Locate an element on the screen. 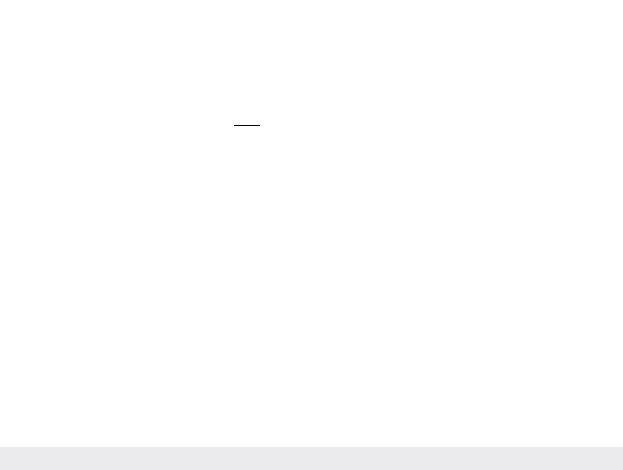 This screenshot has width=623, height=470. cpi-legend-line-sample is located at coordinates (247, 125).